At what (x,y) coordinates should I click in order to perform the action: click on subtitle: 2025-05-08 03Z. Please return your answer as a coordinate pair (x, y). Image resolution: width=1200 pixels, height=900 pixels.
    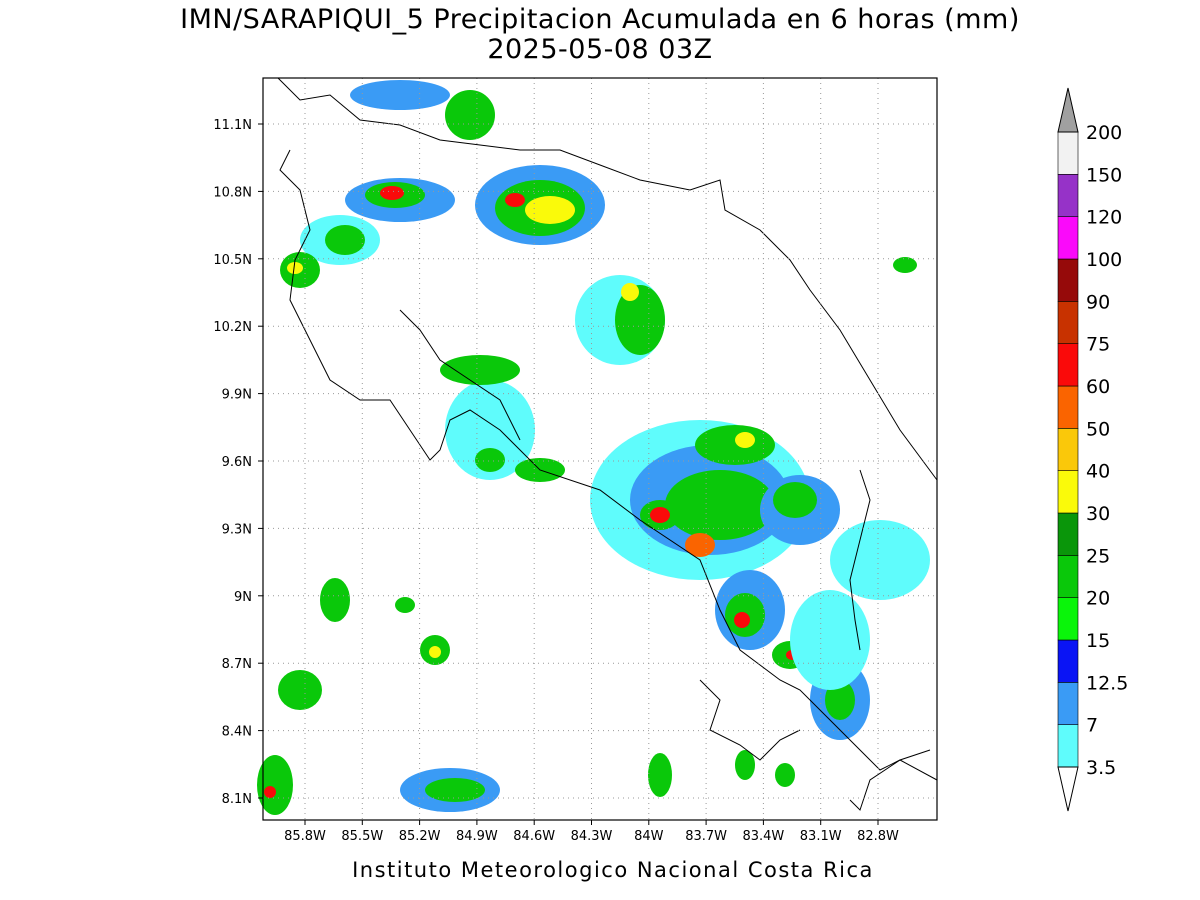
    Looking at the image, I should click on (599, 49).